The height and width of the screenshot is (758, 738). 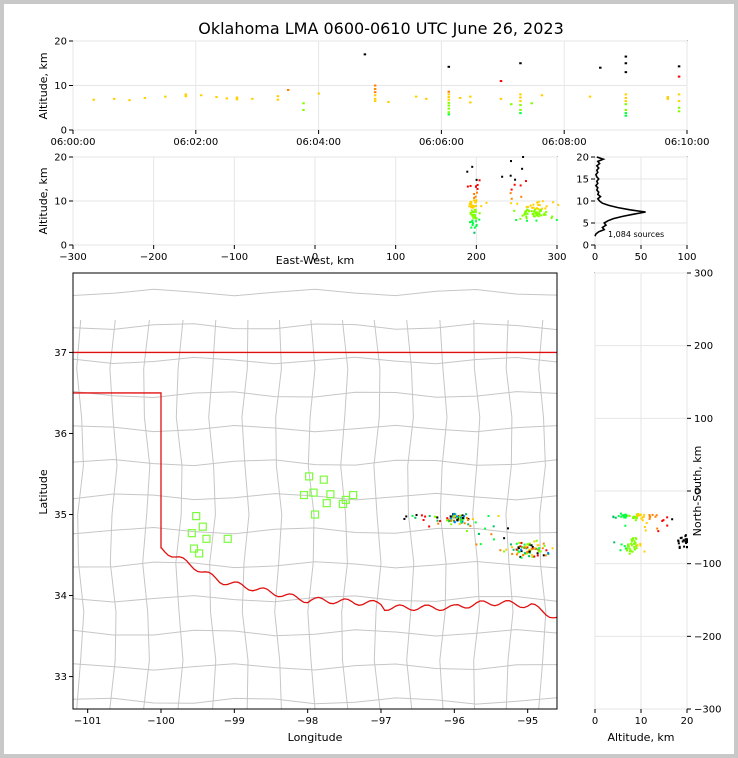 What do you see at coordinates (395, 257) in the screenshot?
I see `ew-altitude-x-tick-label: 100` at bounding box center [395, 257].